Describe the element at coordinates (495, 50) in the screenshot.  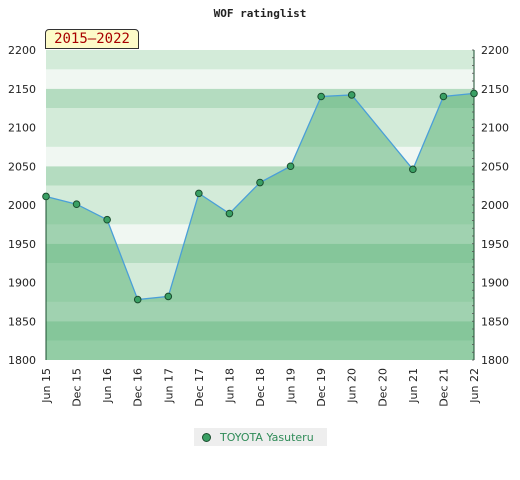
I see `y-tick-label-right: 2200` at that location.